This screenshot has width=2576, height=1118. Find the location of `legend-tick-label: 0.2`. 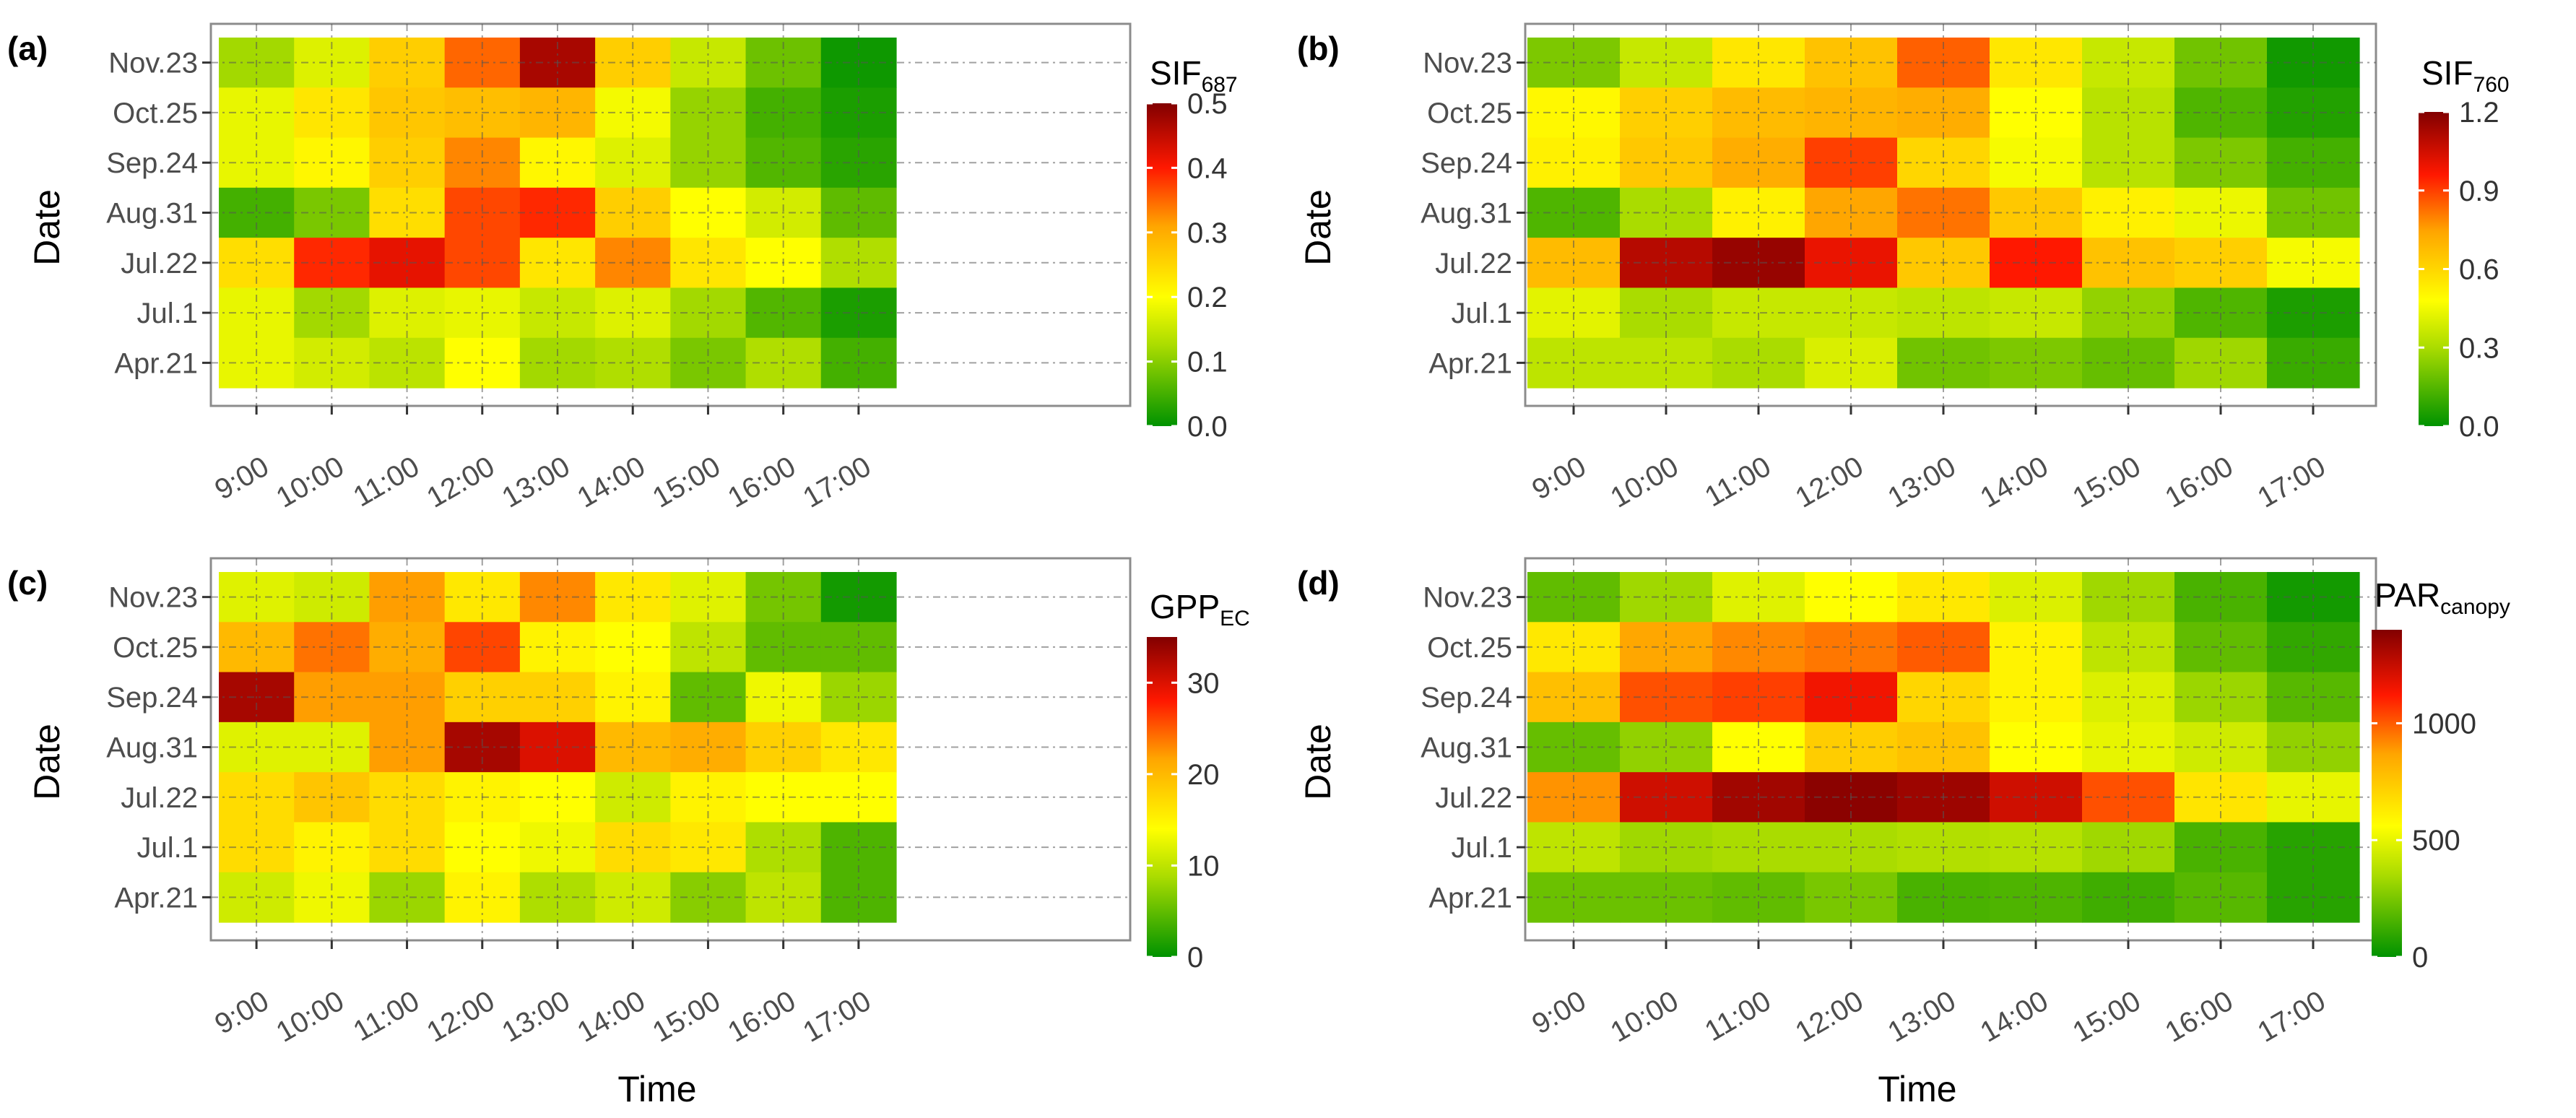

legend-tick-label: 0.2 is located at coordinates (1207, 297).